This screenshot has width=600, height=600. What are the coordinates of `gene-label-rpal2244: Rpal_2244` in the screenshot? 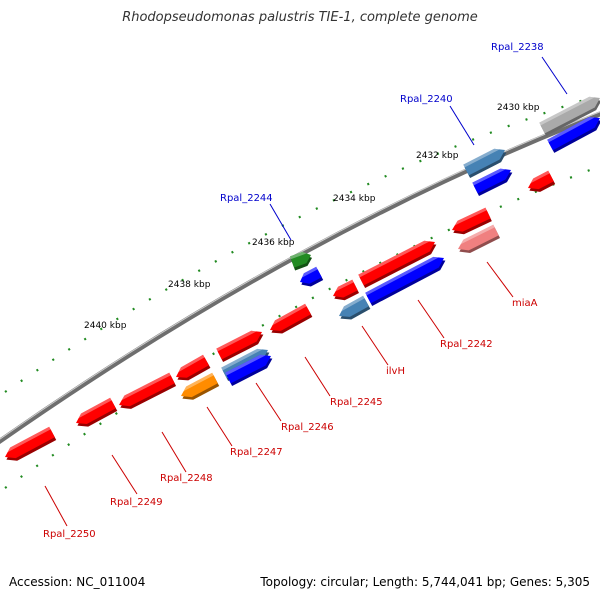 It's located at (246, 198).